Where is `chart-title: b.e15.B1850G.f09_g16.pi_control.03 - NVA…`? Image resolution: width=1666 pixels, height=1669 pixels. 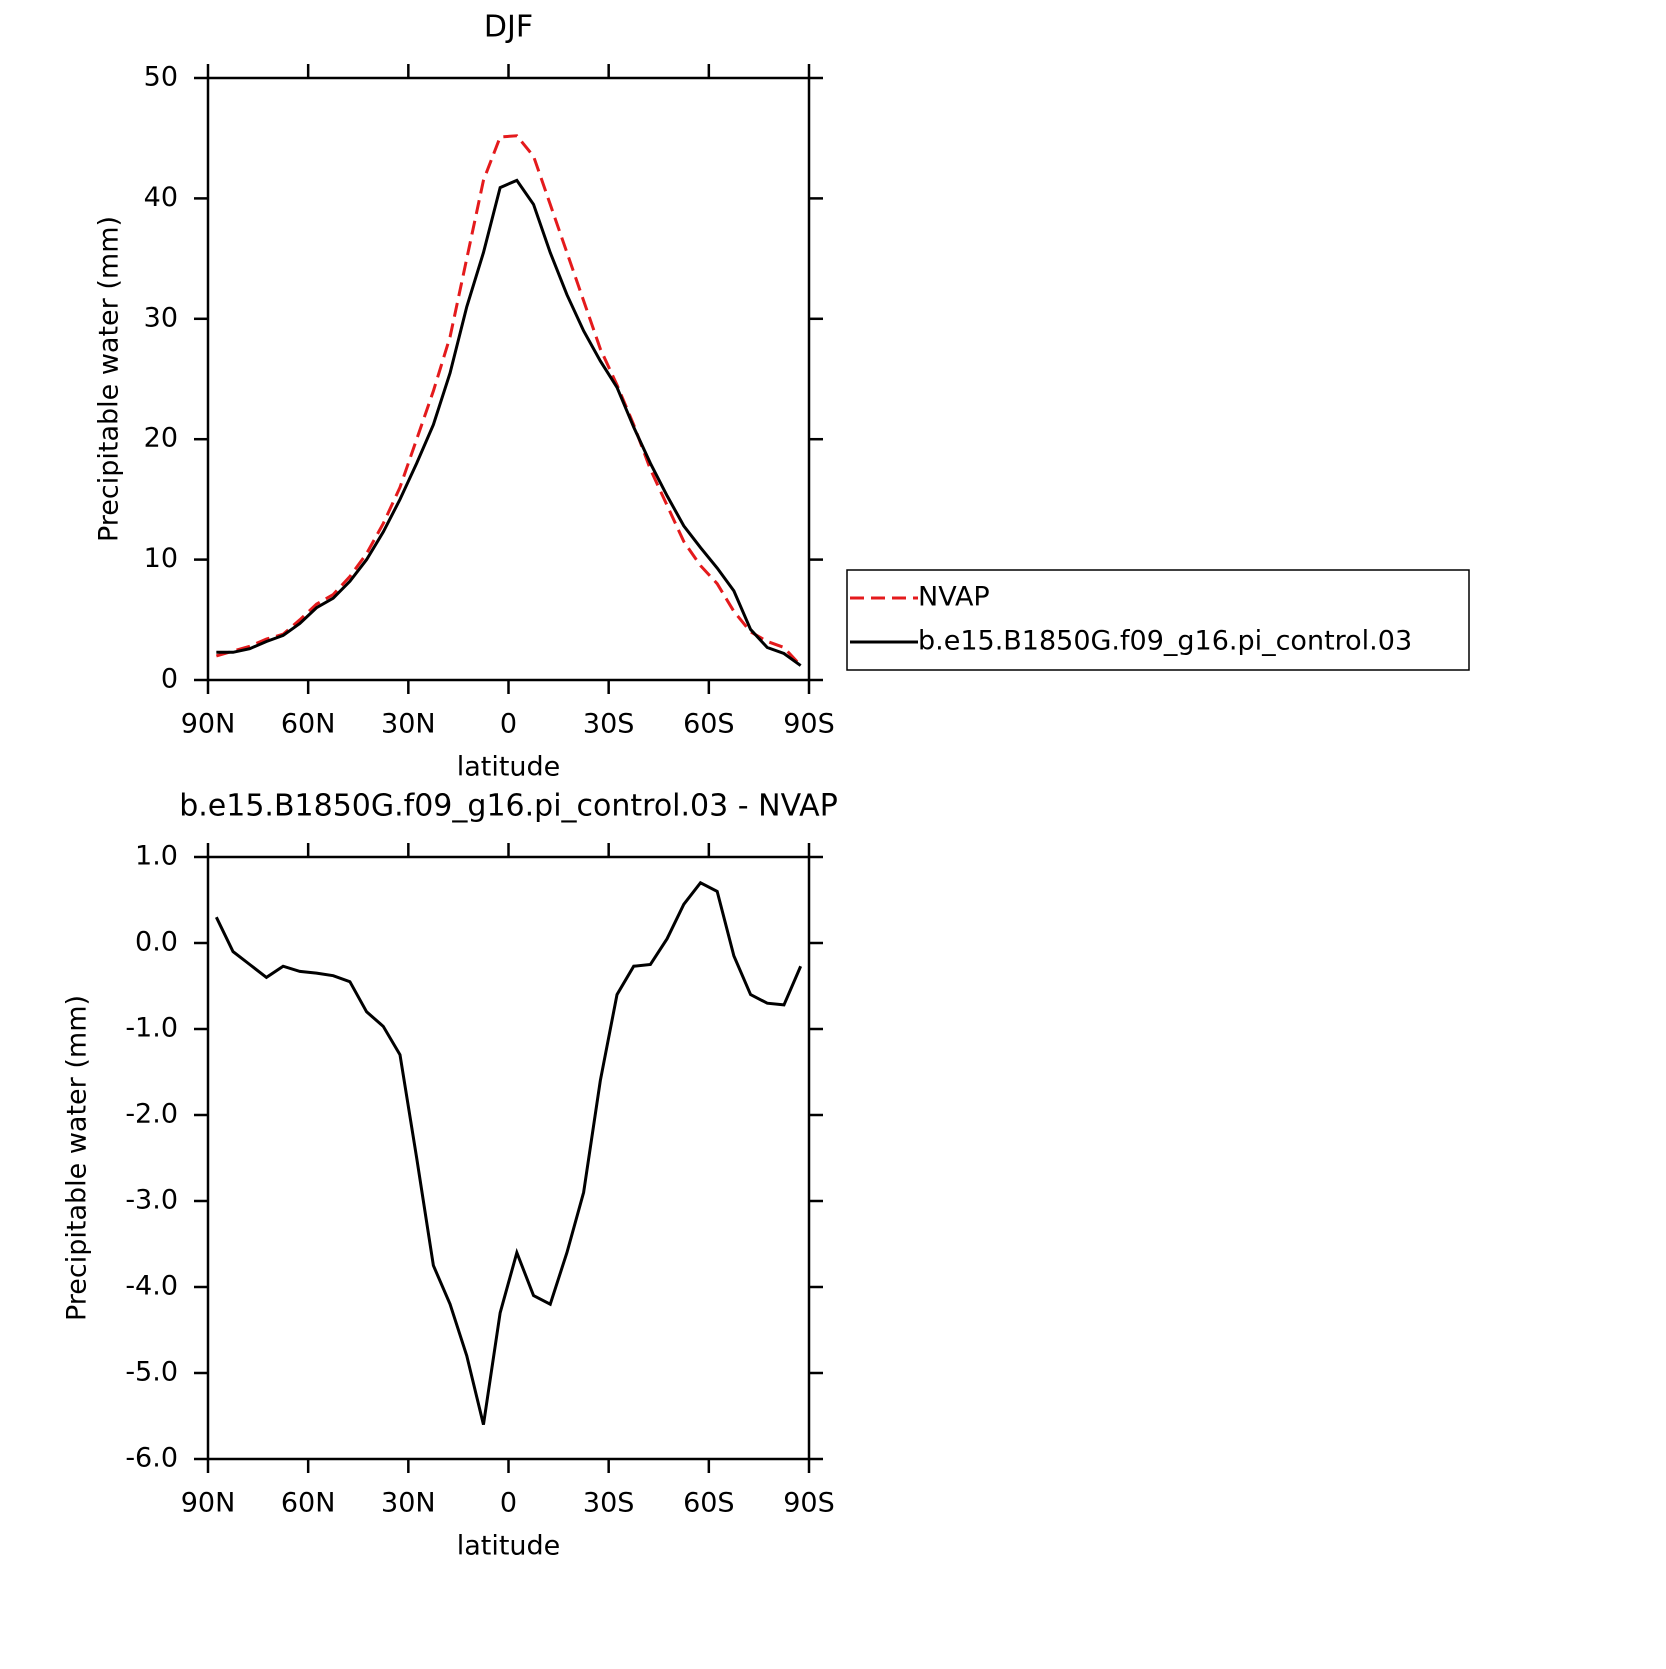
chart-title: b.e15.B1850G.f09_g16.pi_control.03 - NVA… is located at coordinates (508, 806).